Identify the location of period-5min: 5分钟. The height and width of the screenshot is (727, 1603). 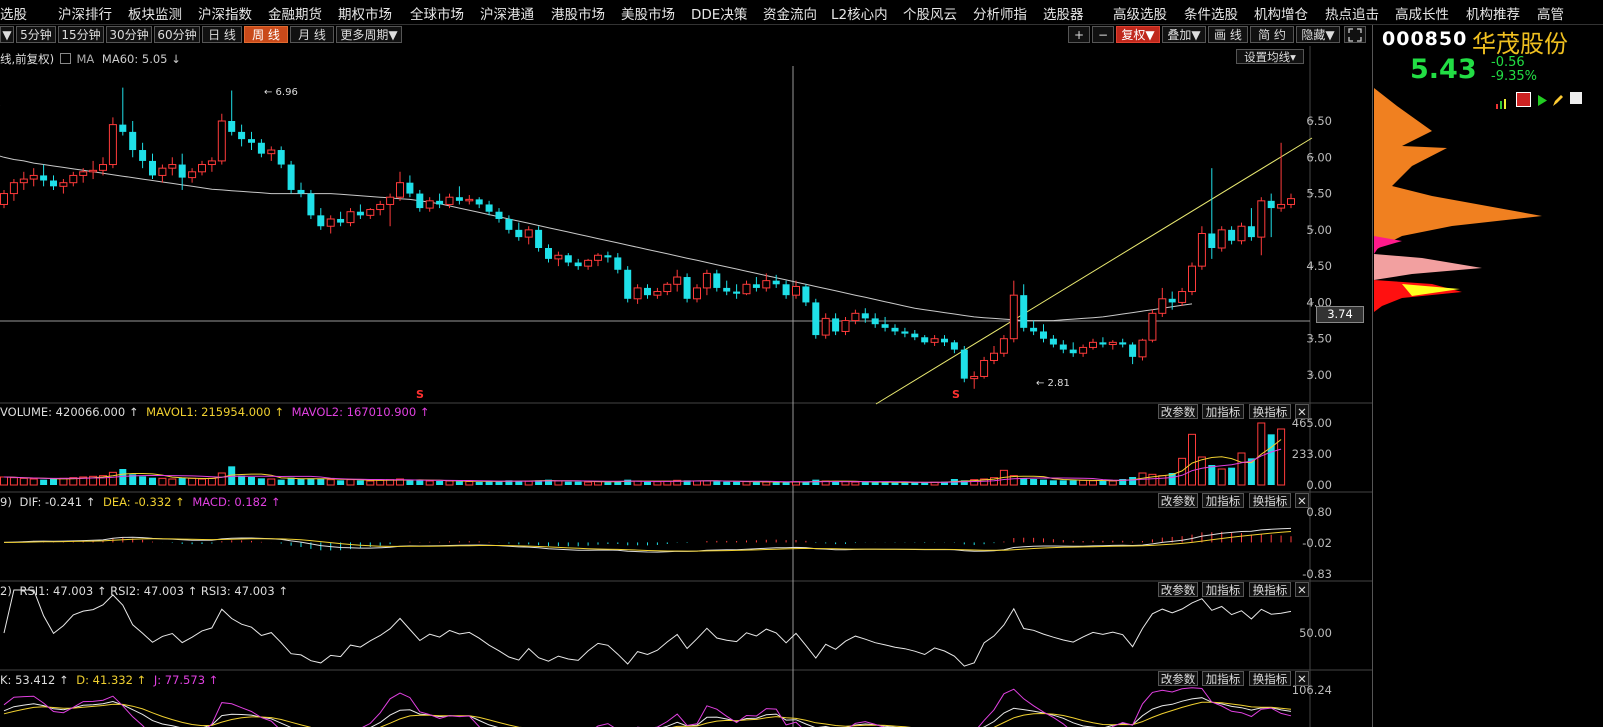
(36, 34).